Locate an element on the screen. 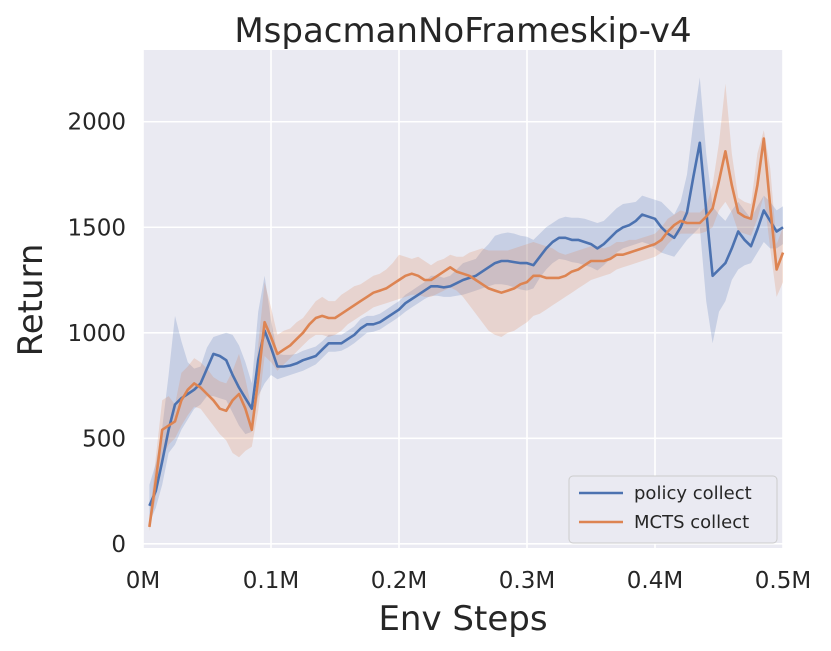  x-tick-label: 0M is located at coordinates (143, 581).